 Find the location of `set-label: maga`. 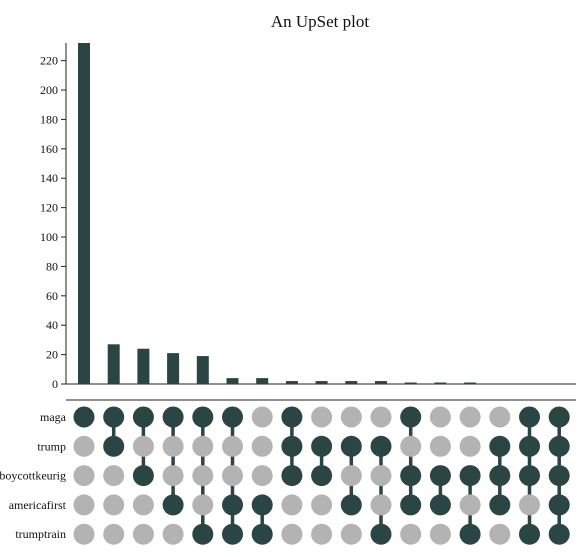

set-label: maga is located at coordinates (53, 417).